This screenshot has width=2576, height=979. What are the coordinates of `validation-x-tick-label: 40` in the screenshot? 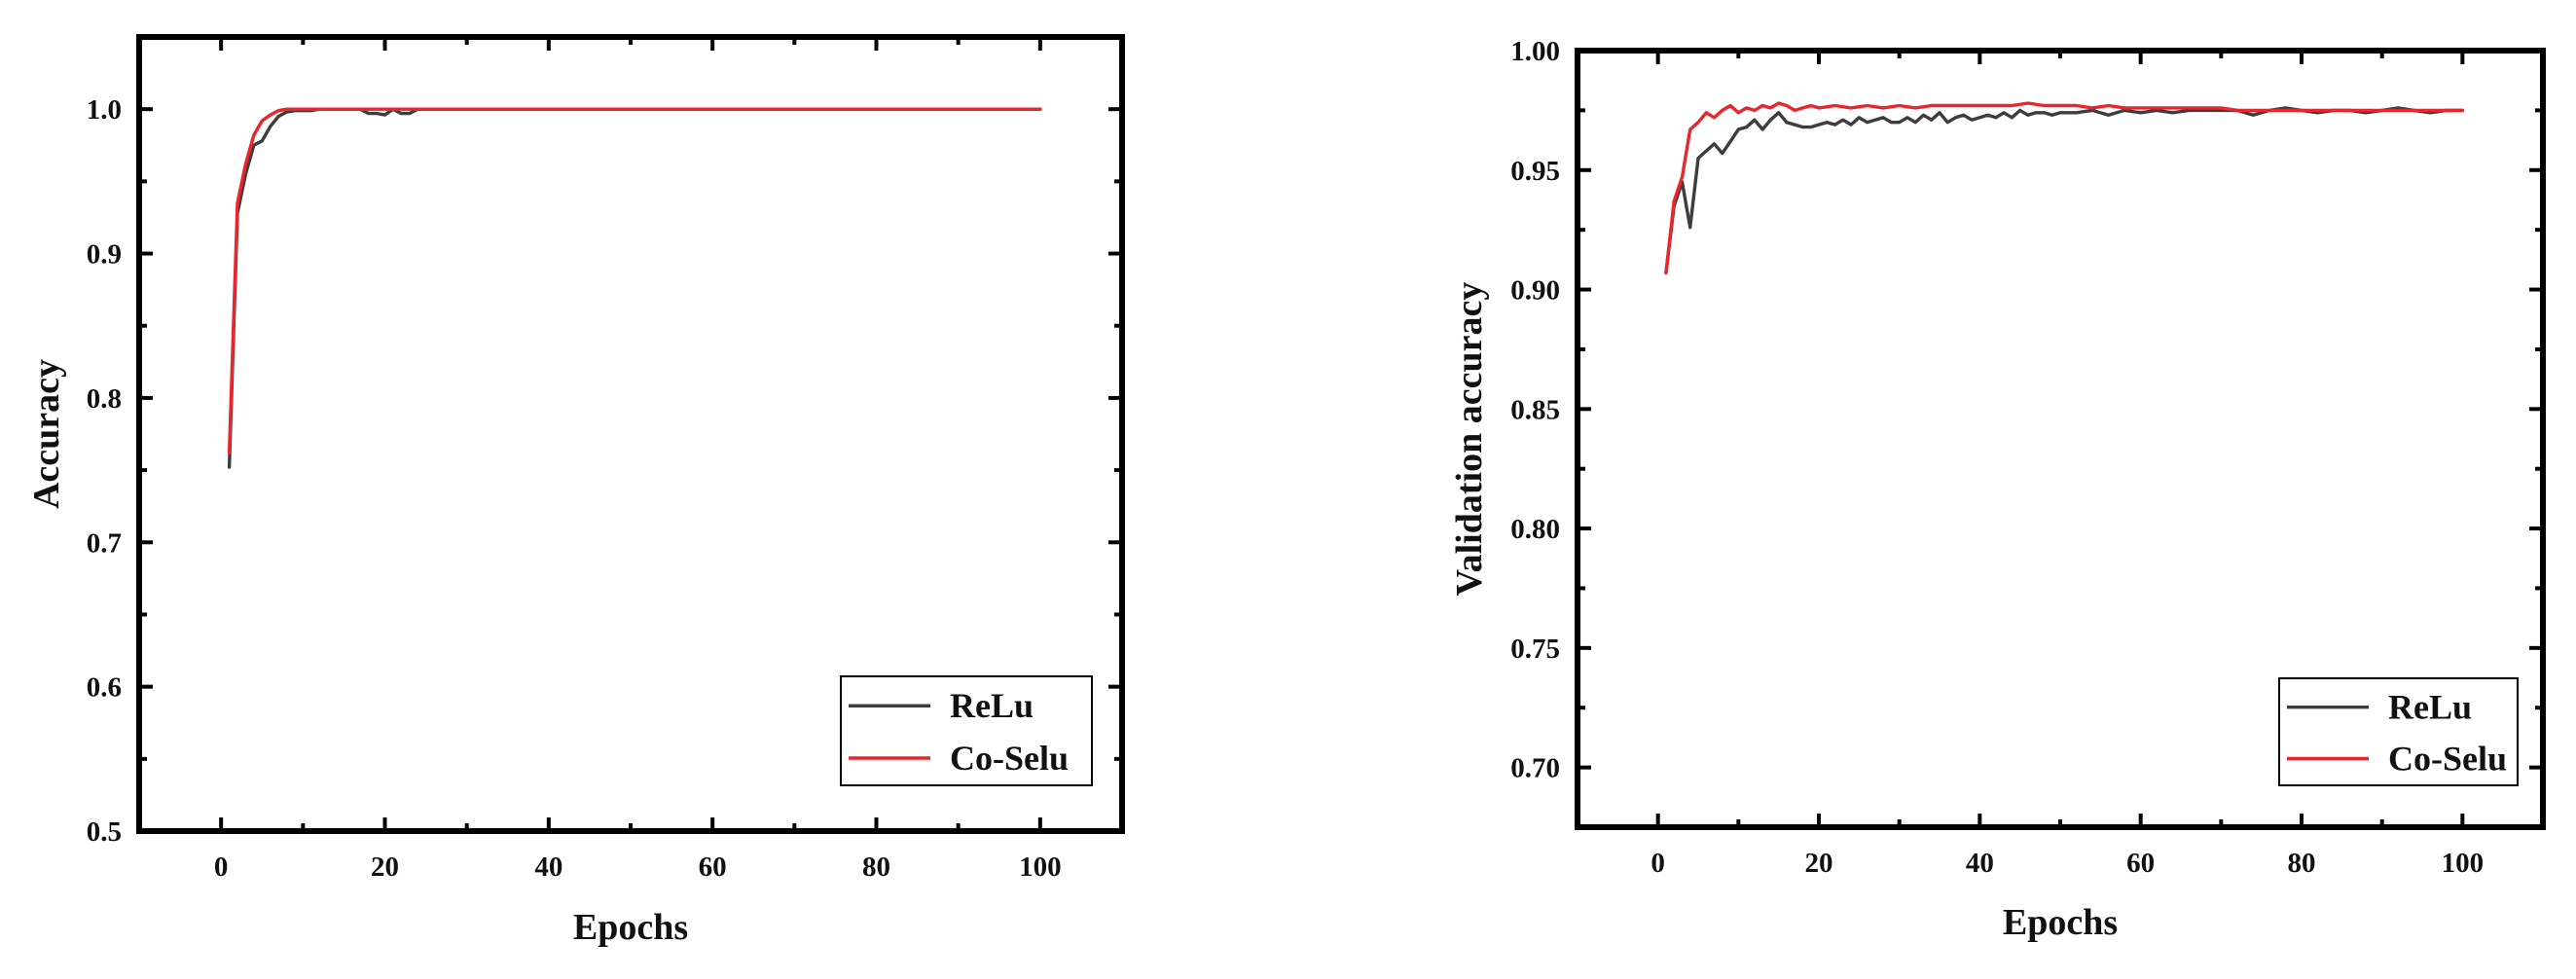 It's located at (1980, 864).